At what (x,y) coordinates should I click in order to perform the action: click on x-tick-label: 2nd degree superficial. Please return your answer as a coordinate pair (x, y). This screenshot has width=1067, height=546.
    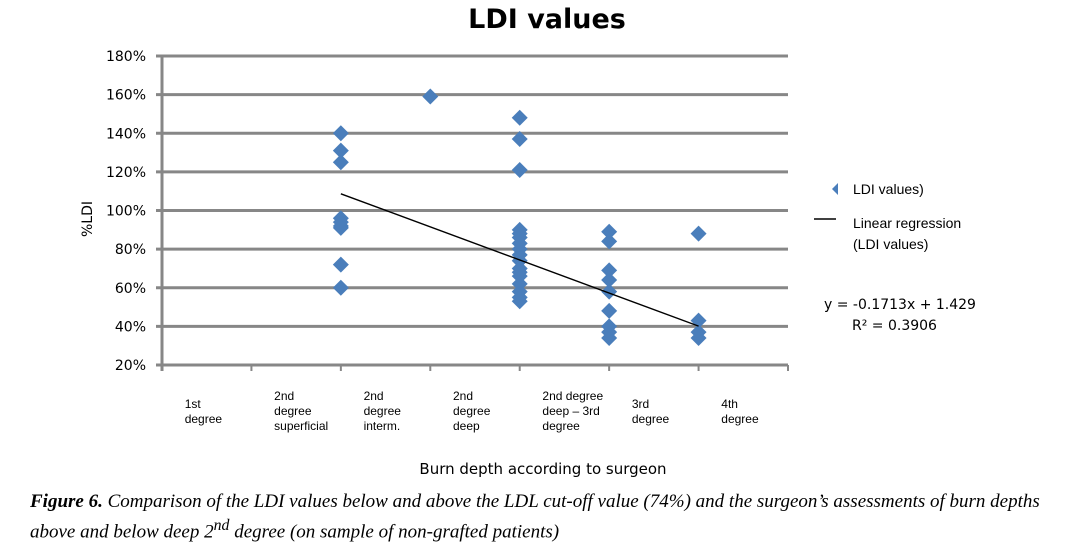
    Looking at the image, I should click on (301, 411).